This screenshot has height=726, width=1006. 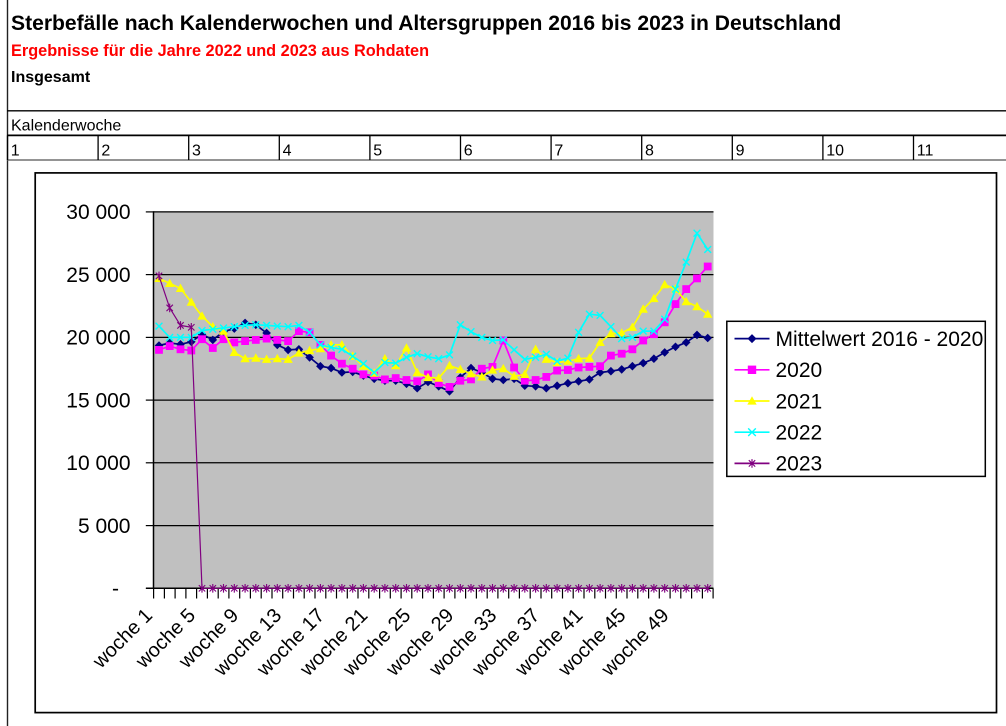 I want to click on svg-text: Kalenderwoche, so click(x=66, y=126).